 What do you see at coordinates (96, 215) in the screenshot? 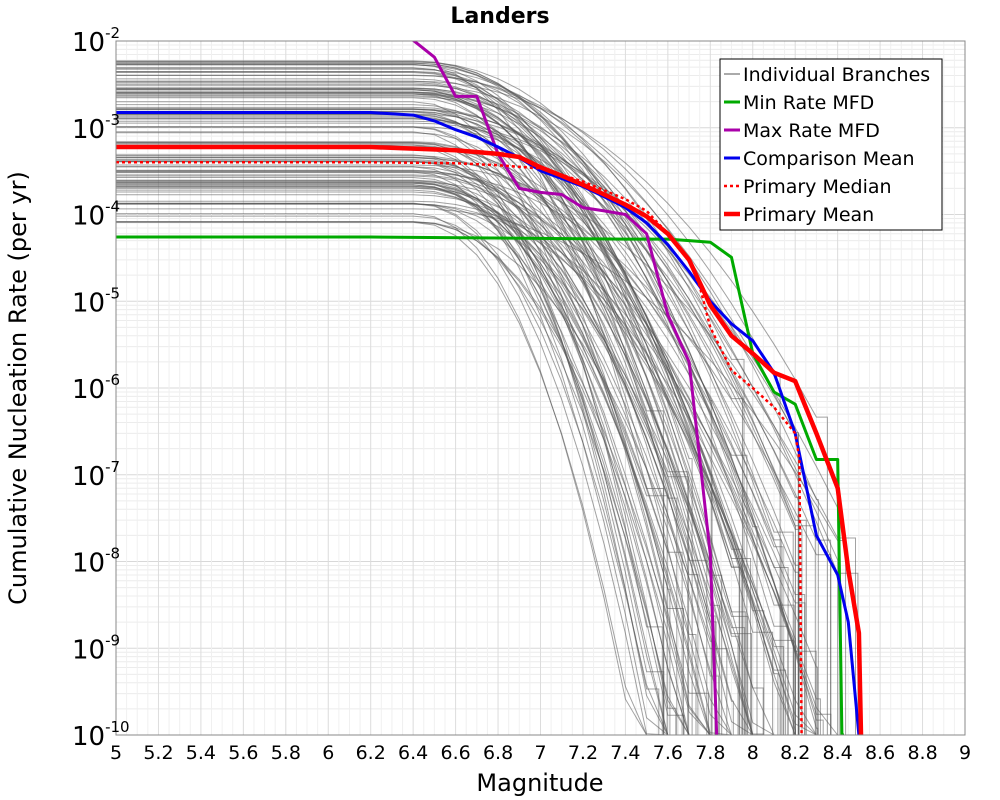
I see `y-tick-label: 10⁻⁴` at bounding box center [96, 215].